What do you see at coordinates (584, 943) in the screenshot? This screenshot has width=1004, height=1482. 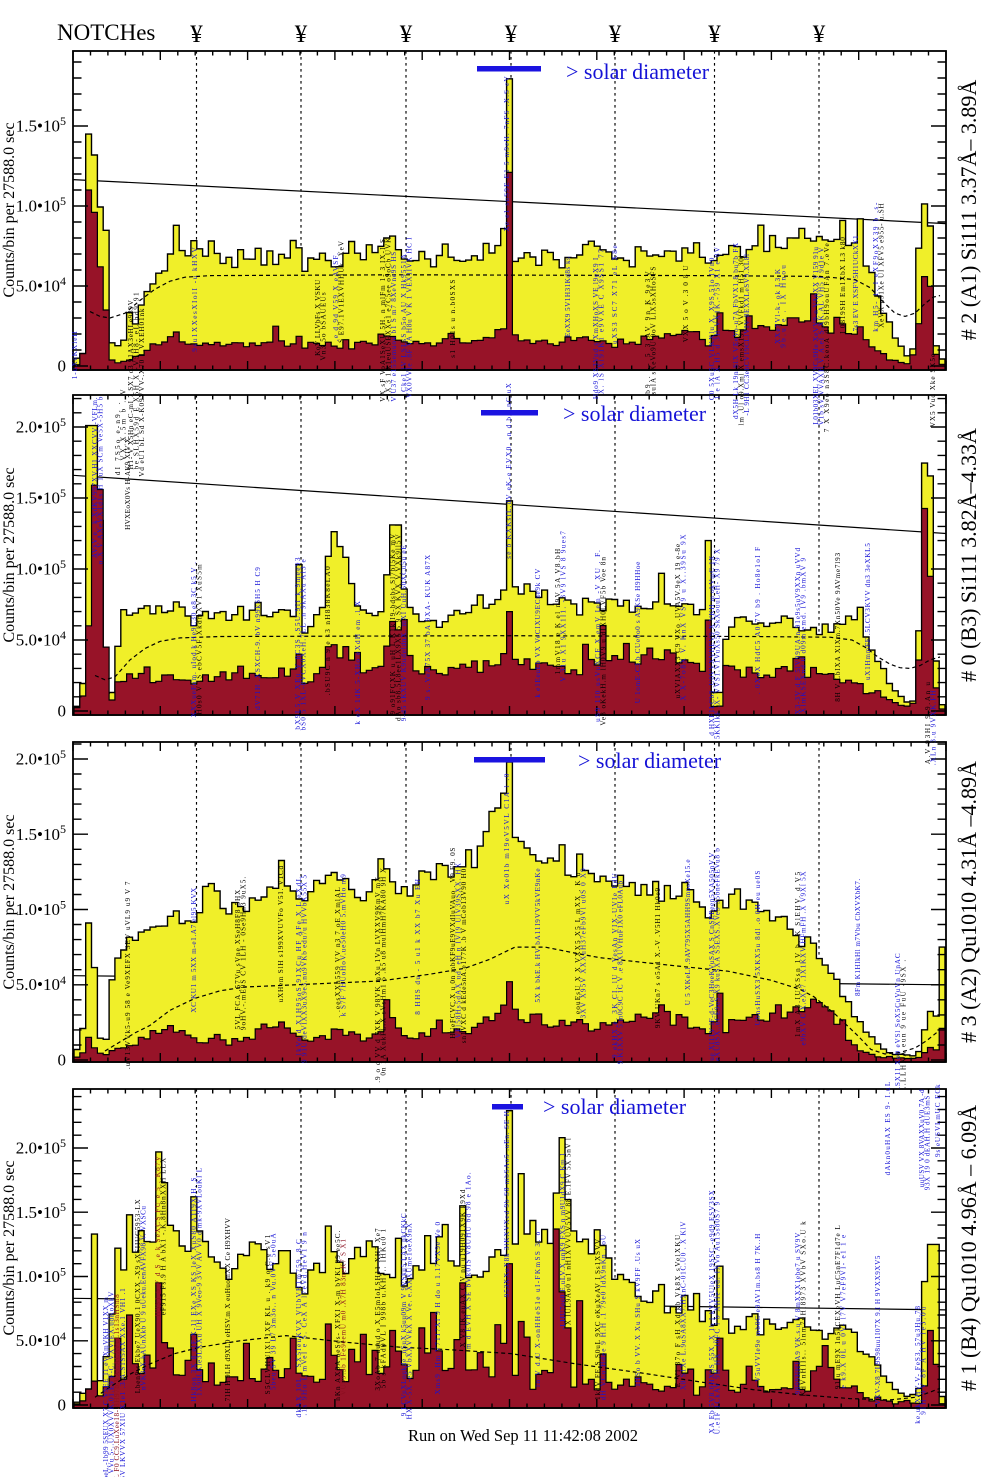 I see `svg-text:3XV X95V XXXuH37eFb9Vl u0S 0: 3XV X95V XXXuH37eFb9Vl u0S 0 X9` at bounding box center [584, 943].